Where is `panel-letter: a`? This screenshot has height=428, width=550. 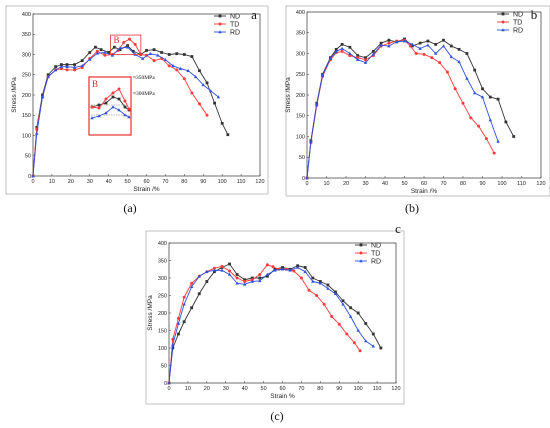 panel-letter: a is located at coordinates (254, 14).